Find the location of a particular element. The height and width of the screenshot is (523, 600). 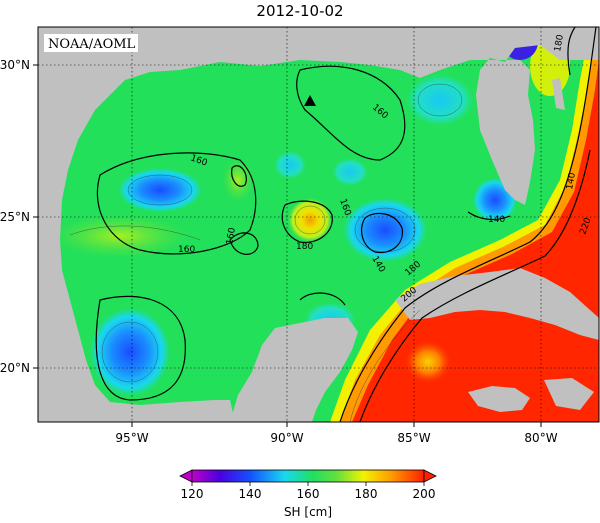

colorbar-tick-label: 120 is located at coordinates (192, 494).